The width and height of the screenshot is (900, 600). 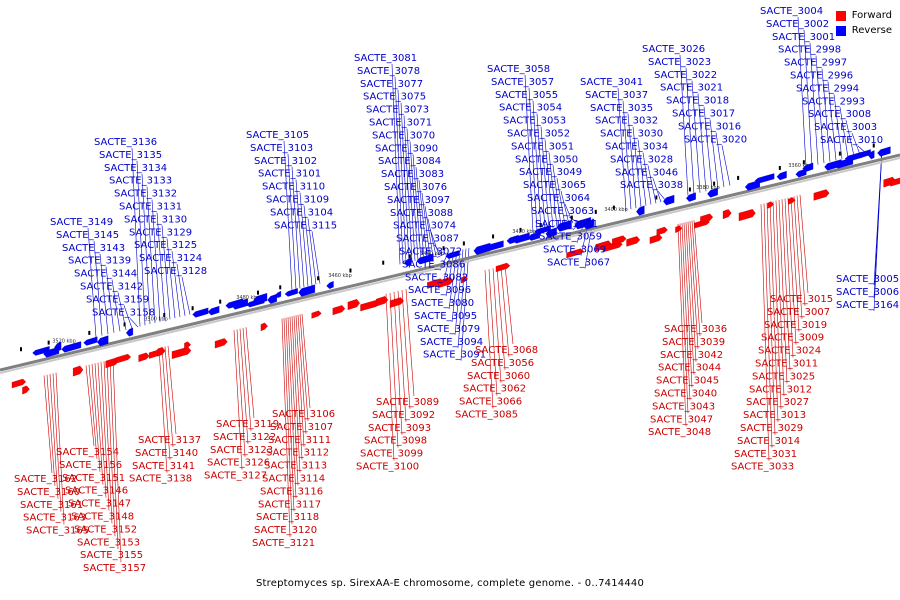 What do you see at coordinates (621, 108) in the screenshot?
I see `gene-label: SACTE_3035` at bounding box center [621, 108].